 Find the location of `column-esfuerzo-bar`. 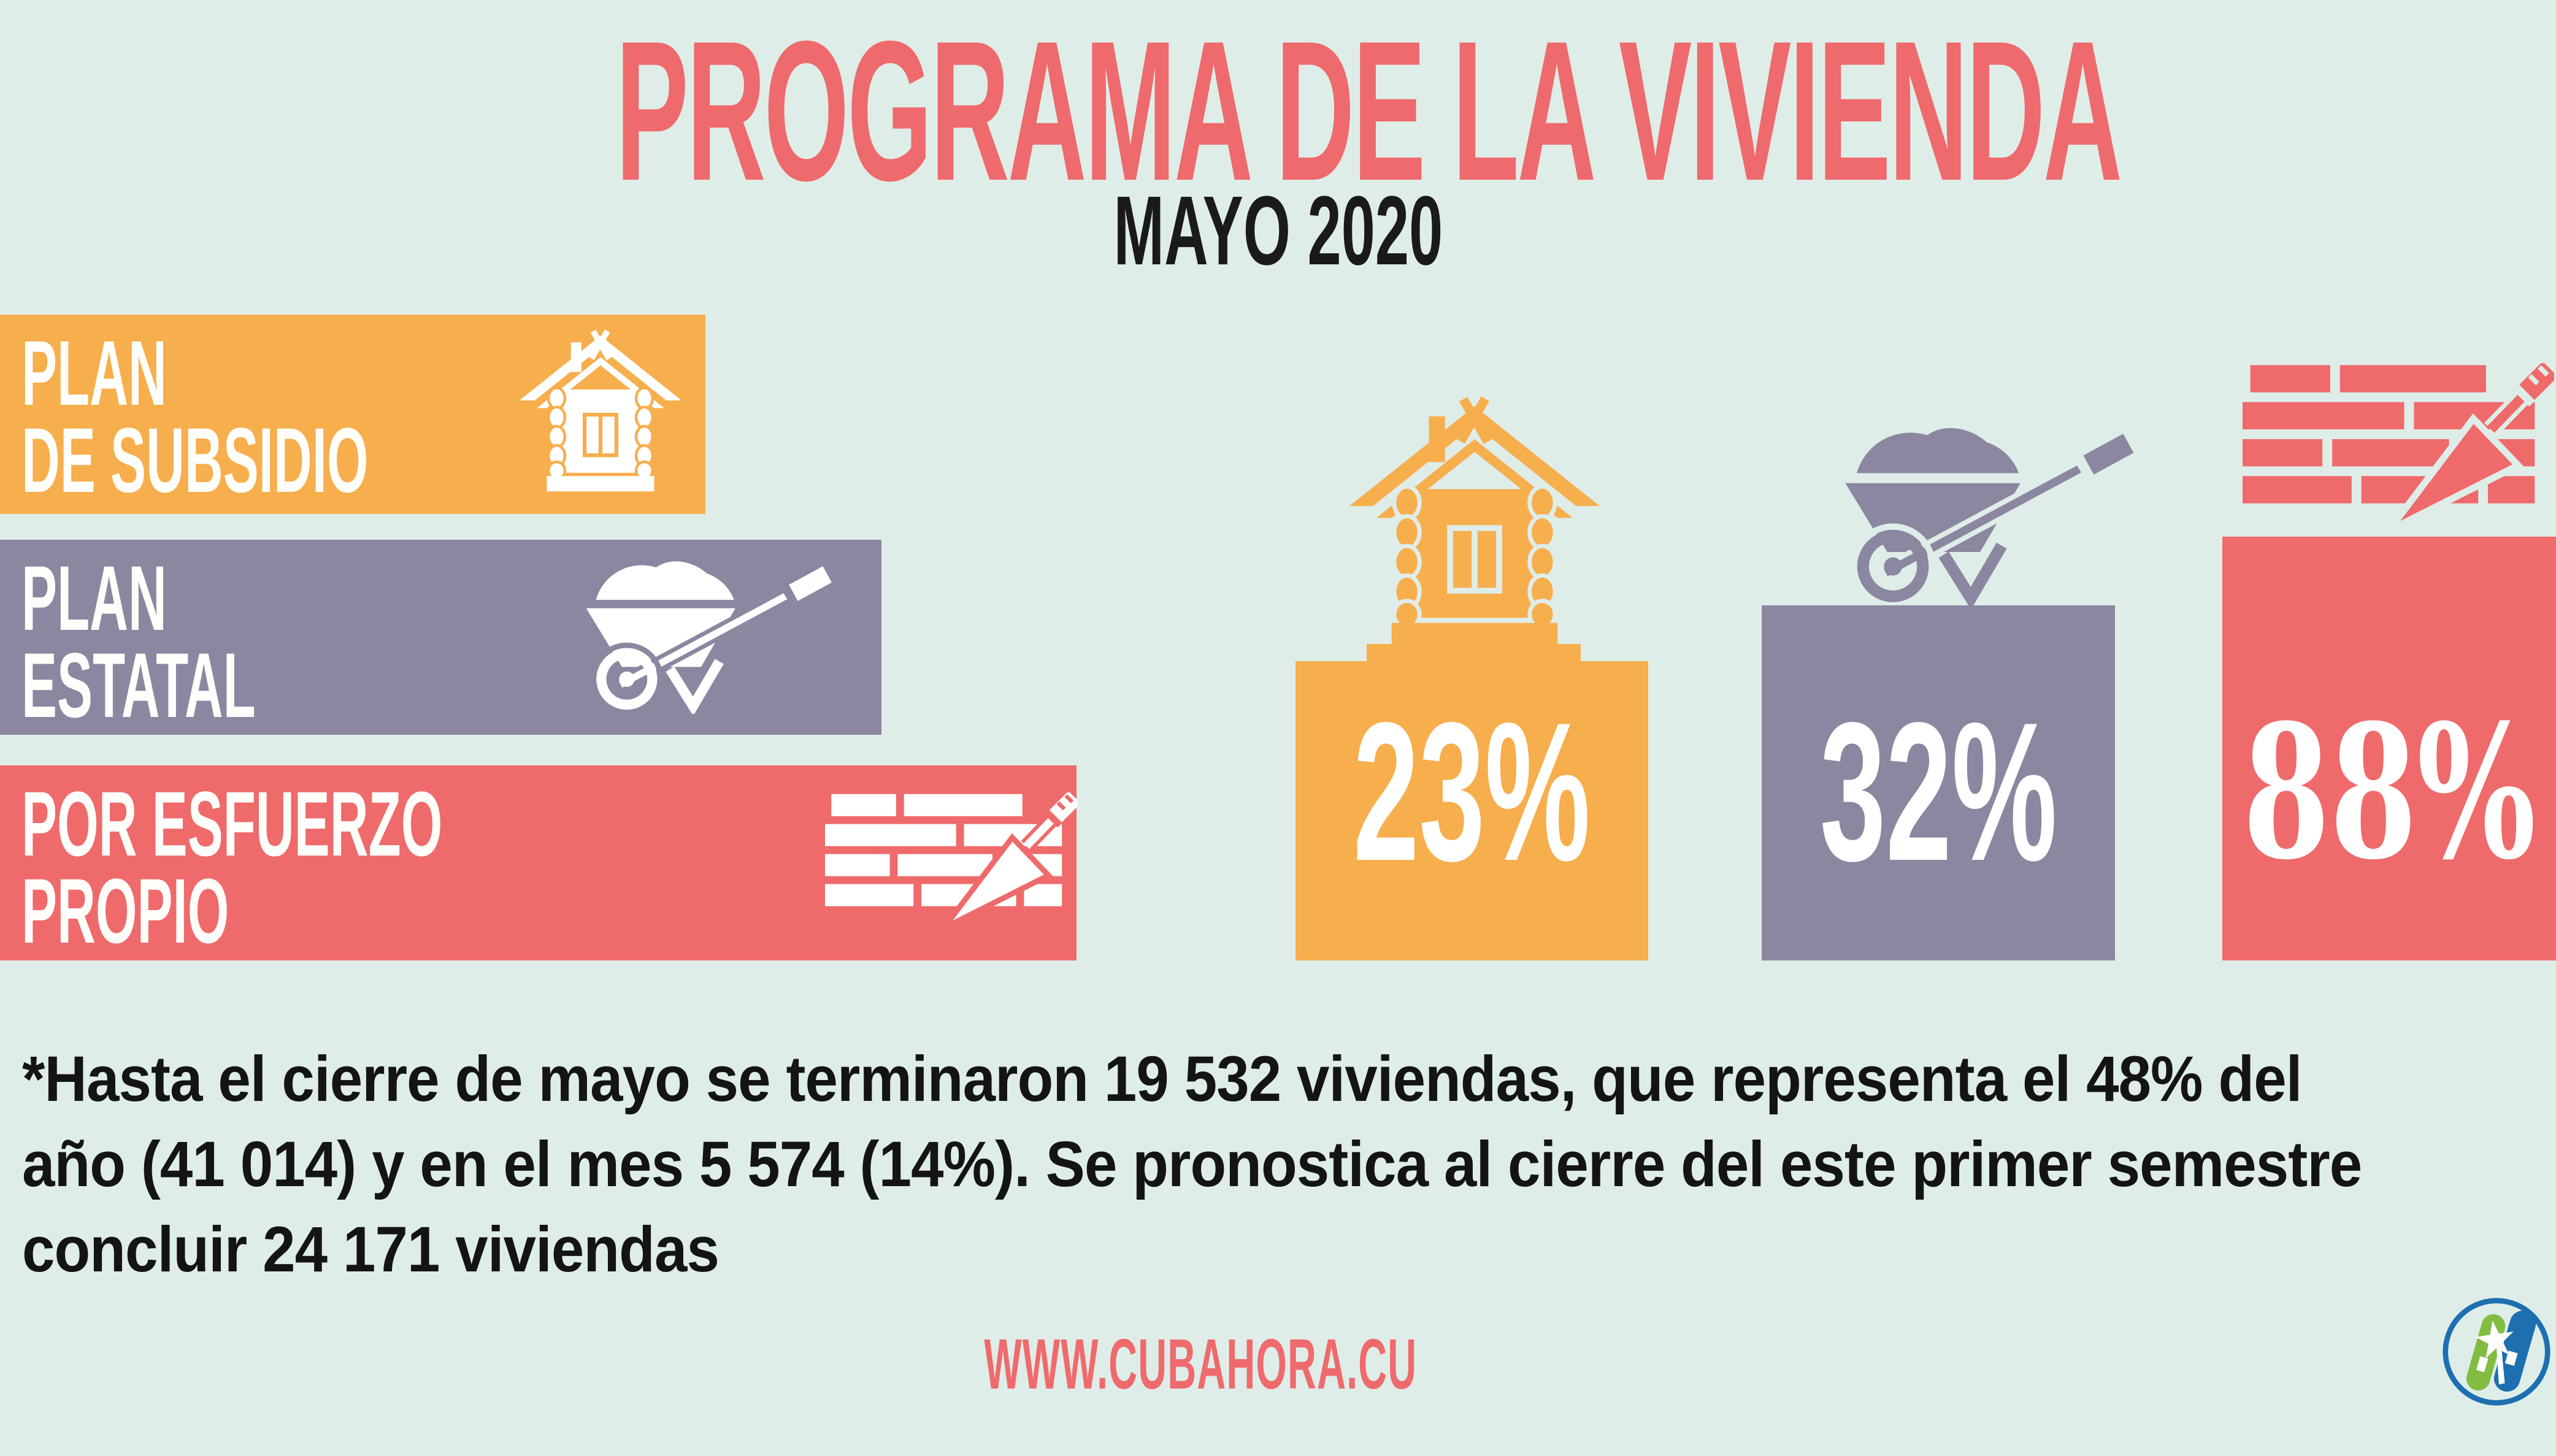

column-esfuerzo-bar is located at coordinates (2389, 748).